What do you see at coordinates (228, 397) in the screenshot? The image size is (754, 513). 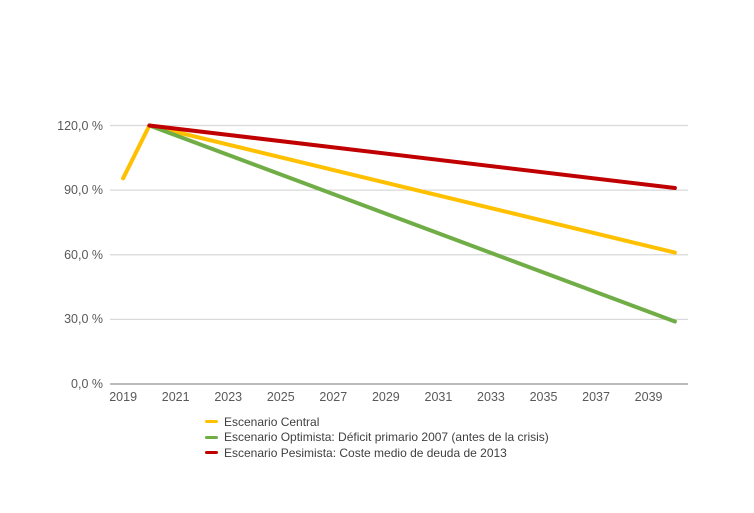 I see `x-axis-tick-label: 2023` at bounding box center [228, 397].